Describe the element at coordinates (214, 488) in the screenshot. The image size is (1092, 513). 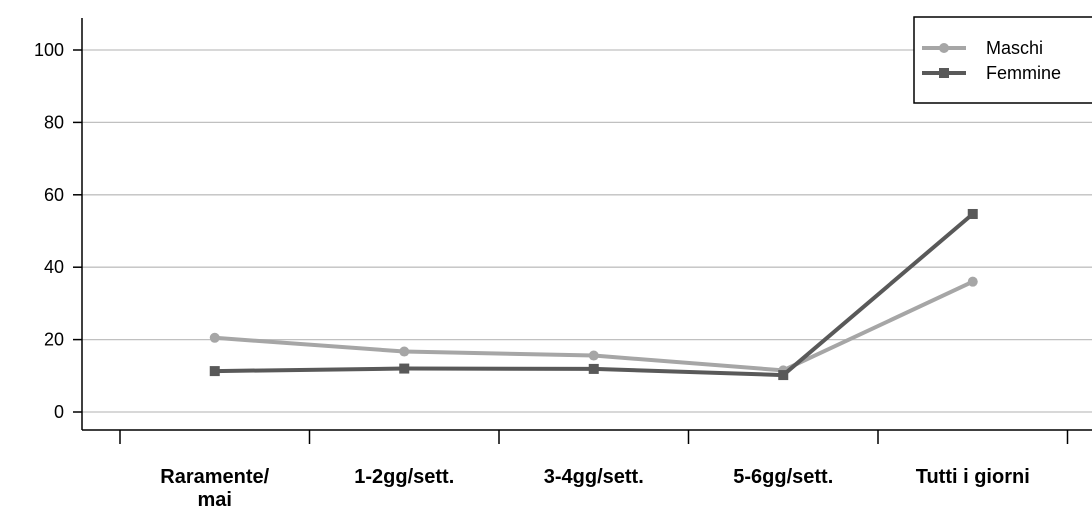
I see `x-tick-label: Raramente/mai` at that location.